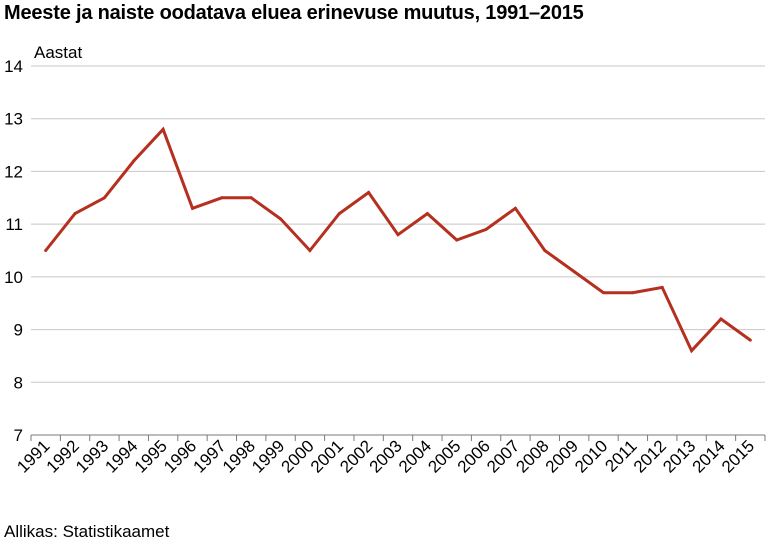 The height and width of the screenshot is (548, 768). Describe the element at coordinates (298, 456) in the screenshot. I see `x-tick-label: 2000` at that location.